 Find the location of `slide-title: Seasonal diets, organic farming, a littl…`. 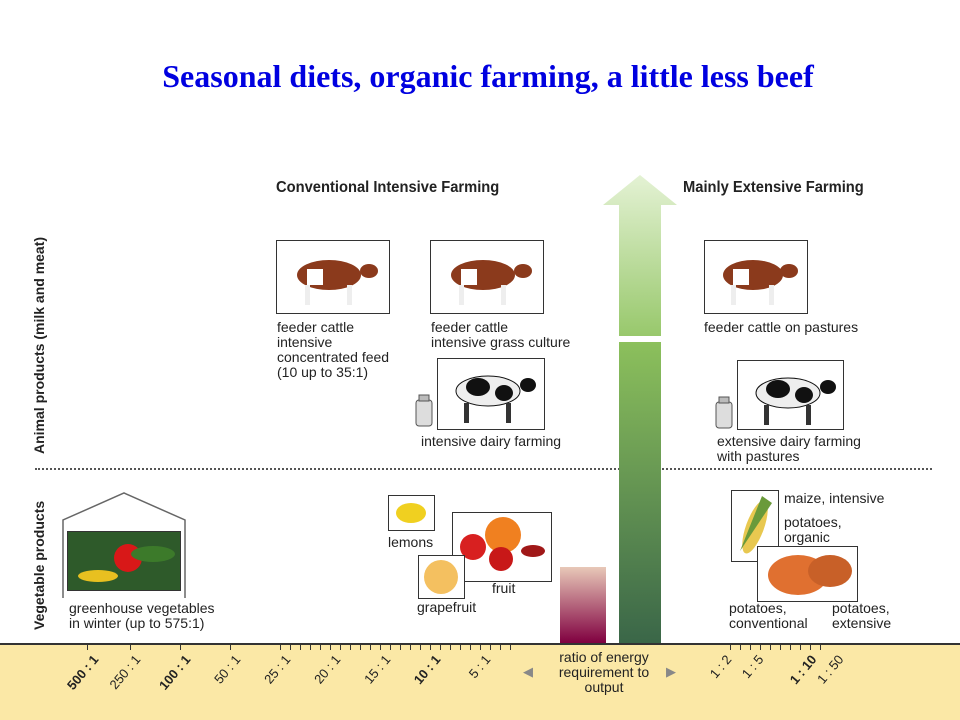

slide-title: Seasonal diets, organic farming, a littl… is located at coordinates (488, 76).